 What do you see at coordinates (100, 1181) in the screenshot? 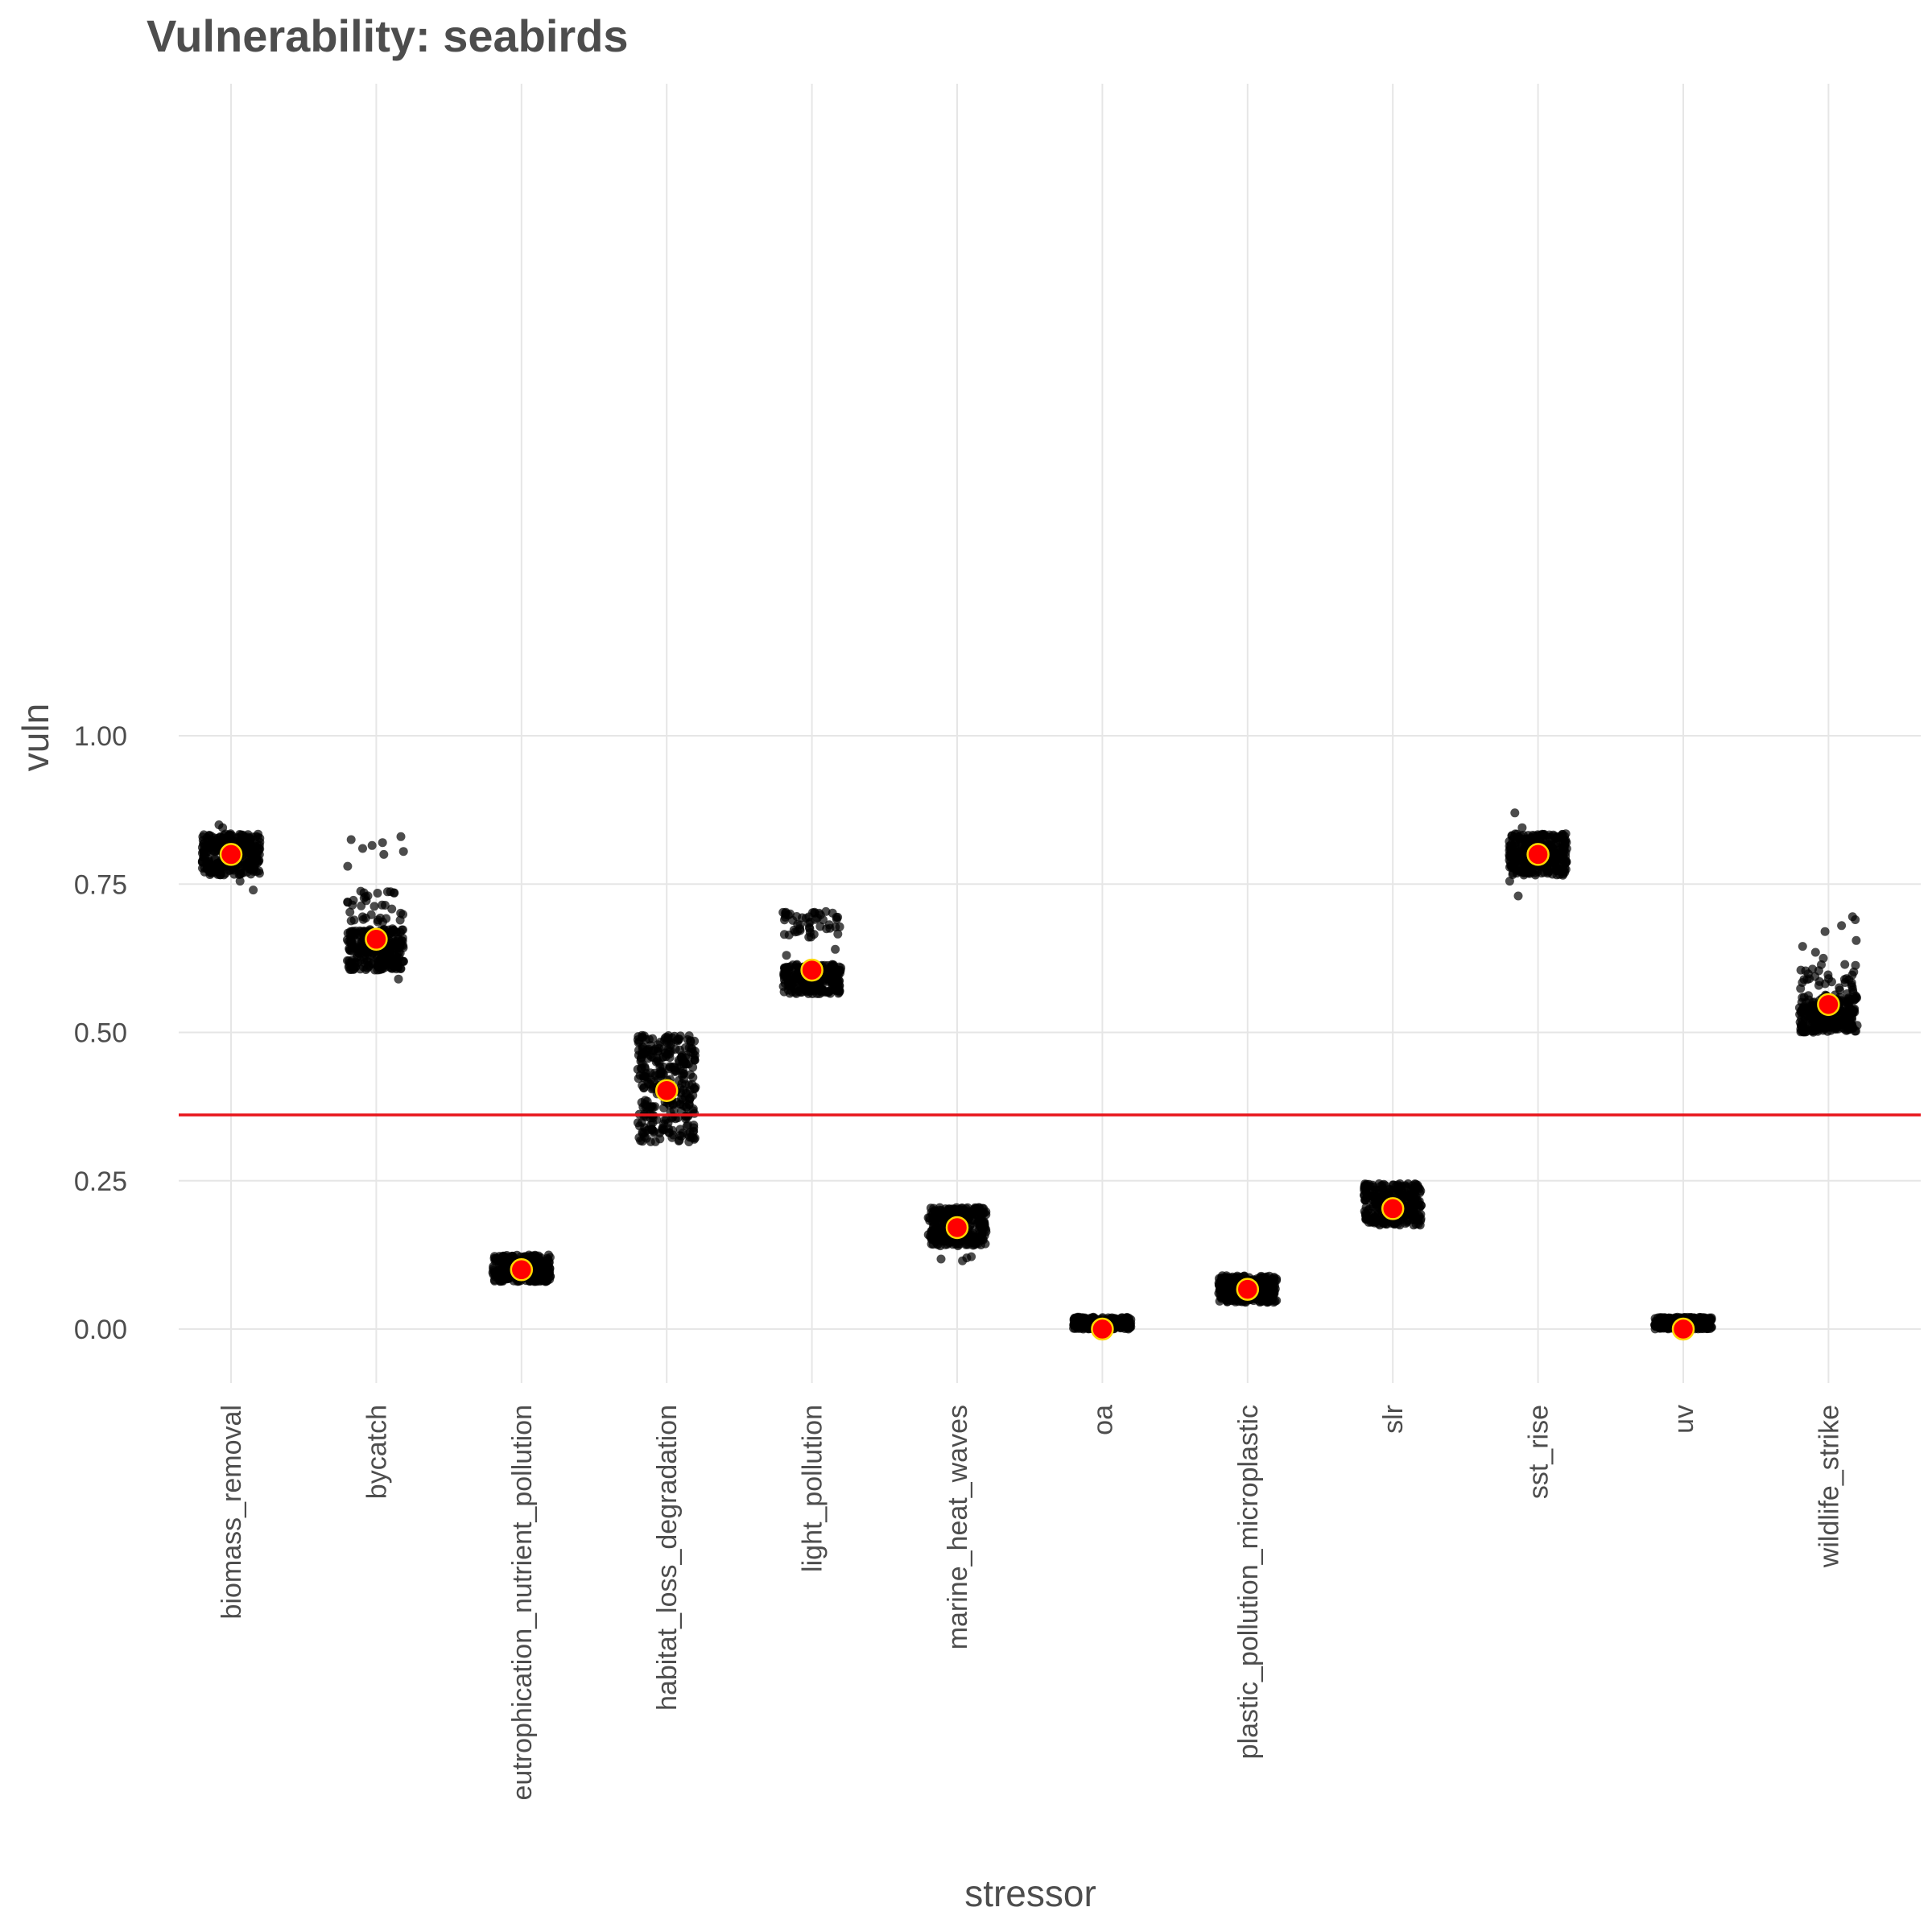
I see `y-tick-label: 0.25` at bounding box center [100, 1181].